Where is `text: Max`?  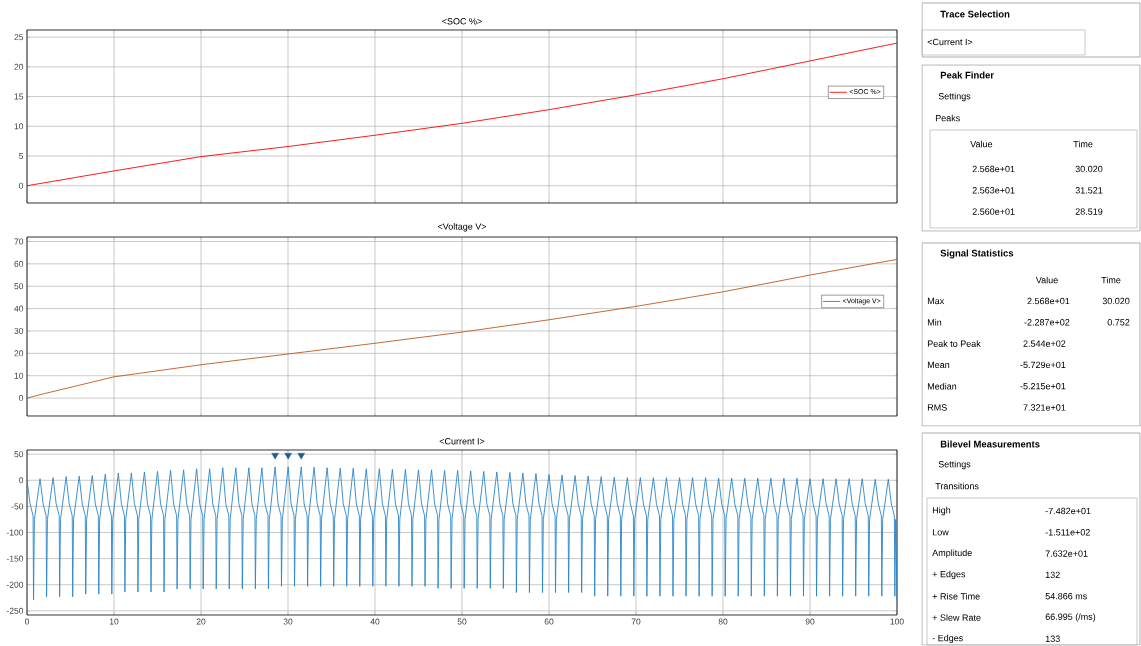 text: Max is located at coordinates (936, 301).